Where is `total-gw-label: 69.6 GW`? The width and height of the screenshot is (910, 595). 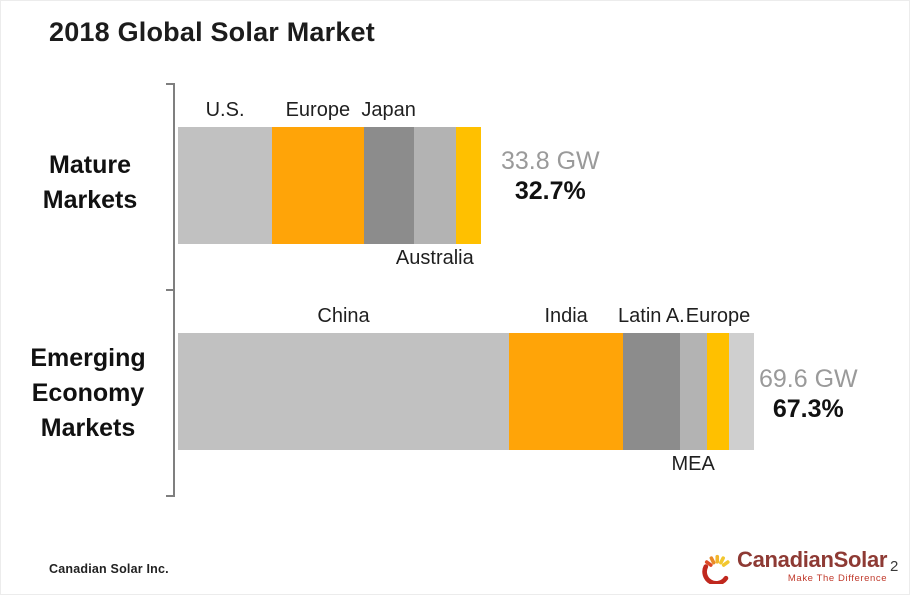 total-gw-label: 69.6 GW is located at coordinates (808, 379).